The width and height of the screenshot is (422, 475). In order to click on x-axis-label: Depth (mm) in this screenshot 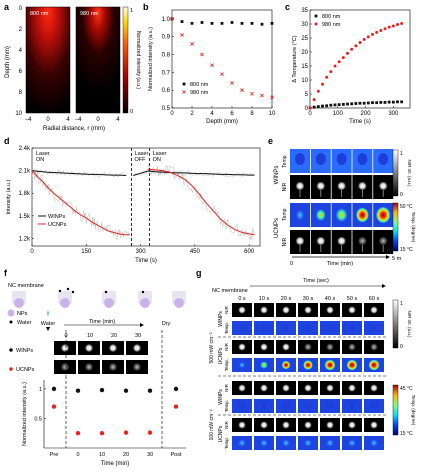, I will do `click(222, 122)`.